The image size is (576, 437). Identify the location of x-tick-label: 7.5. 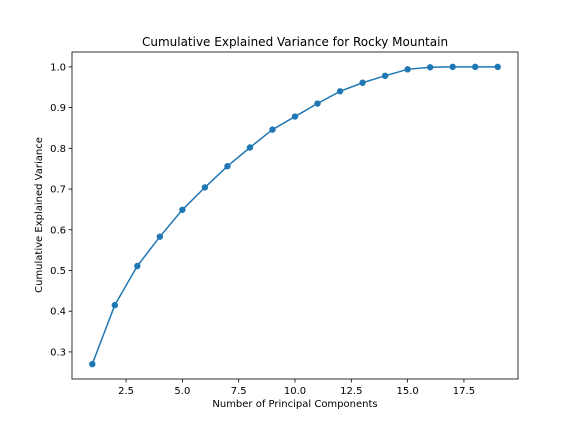
(239, 391).